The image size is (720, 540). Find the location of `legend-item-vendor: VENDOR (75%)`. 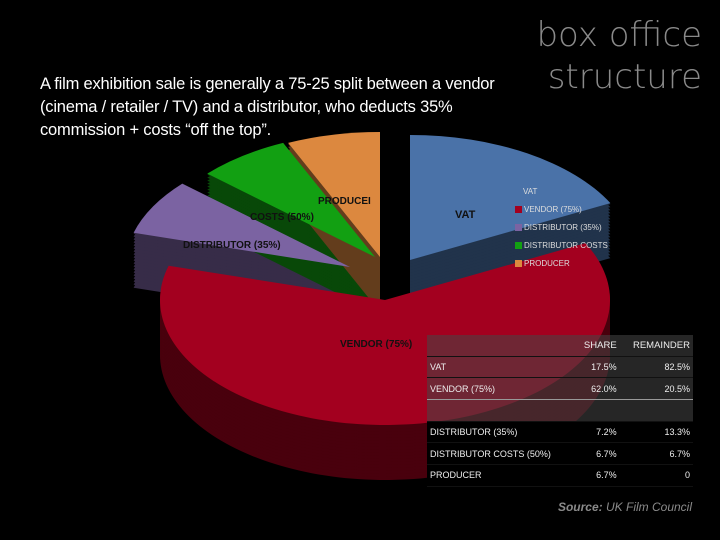

legend-item-vendor: VENDOR (75%) is located at coordinates (561, 209).